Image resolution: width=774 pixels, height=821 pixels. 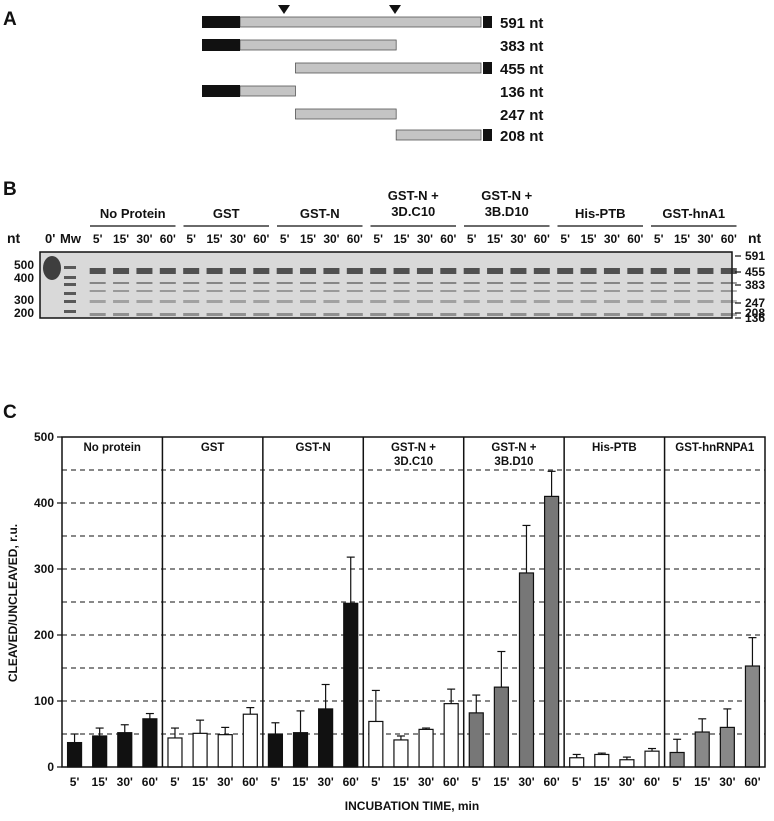 What do you see at coordinates (14, 238) in the screenshot?
I see `gel-nt-label-left: nt` at bounding box center [14, 238].